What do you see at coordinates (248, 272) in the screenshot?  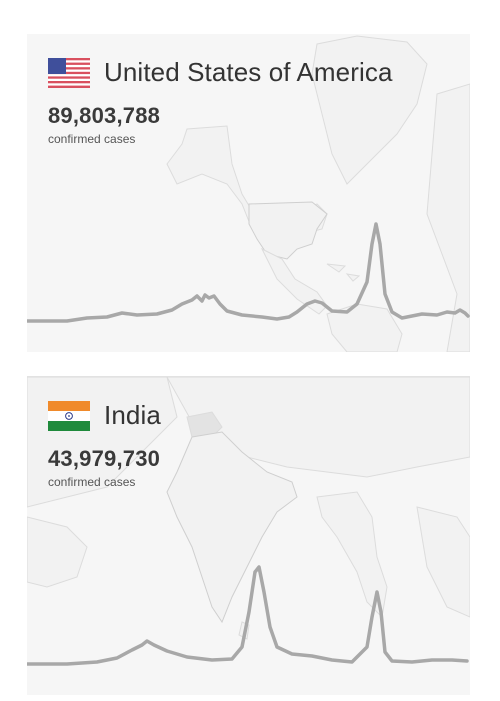 I see `us-case-trend-line` at bounding box center [248, 272].